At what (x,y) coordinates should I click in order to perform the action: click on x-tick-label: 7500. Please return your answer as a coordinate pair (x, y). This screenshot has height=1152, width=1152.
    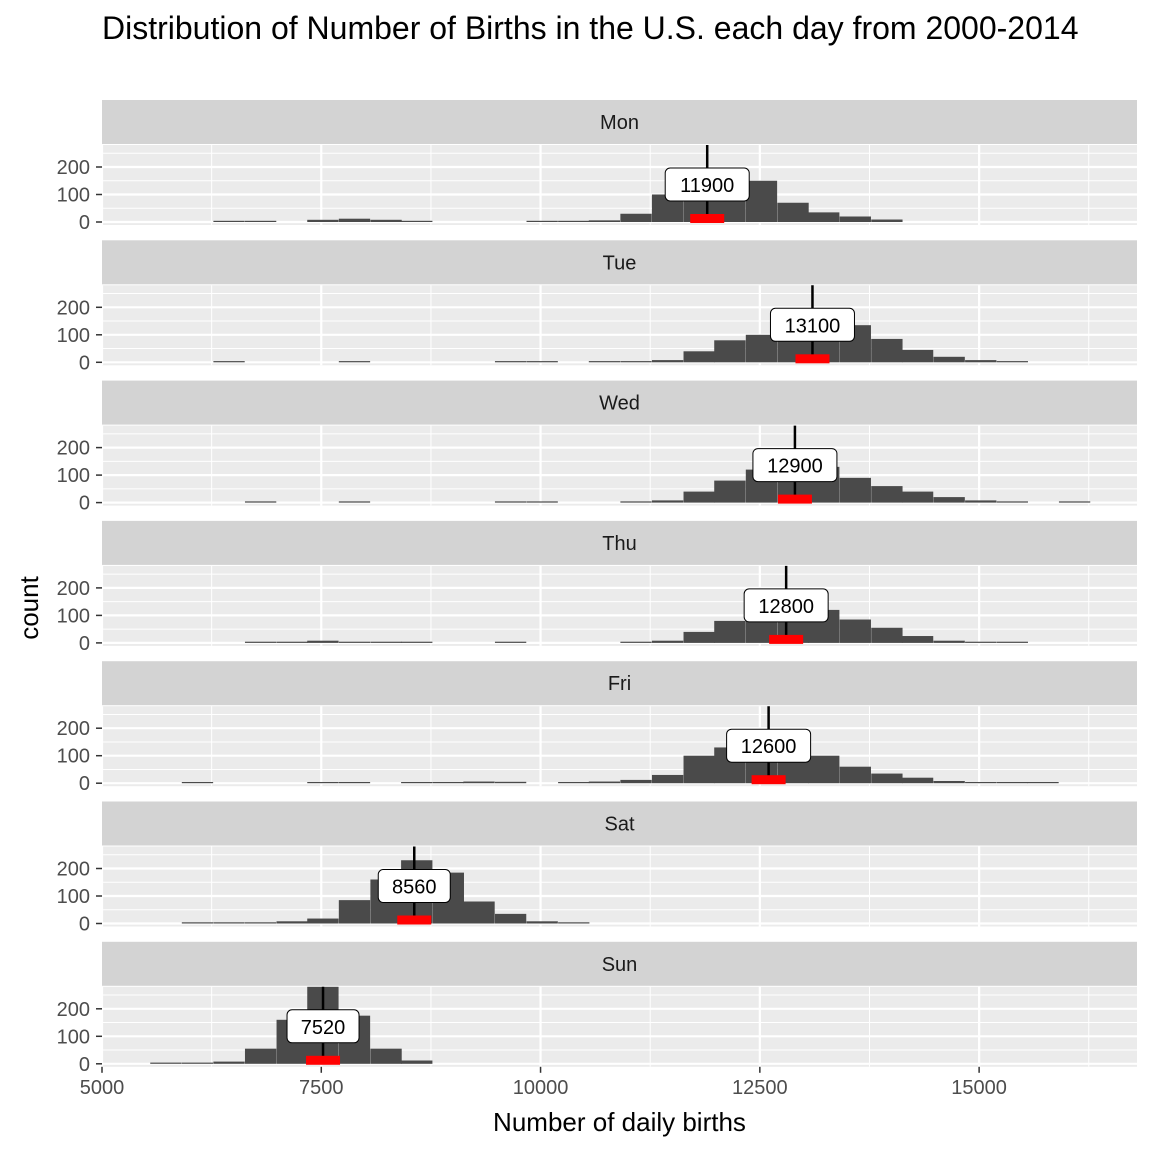
    Looking at the image, I should click on (321, 1088).